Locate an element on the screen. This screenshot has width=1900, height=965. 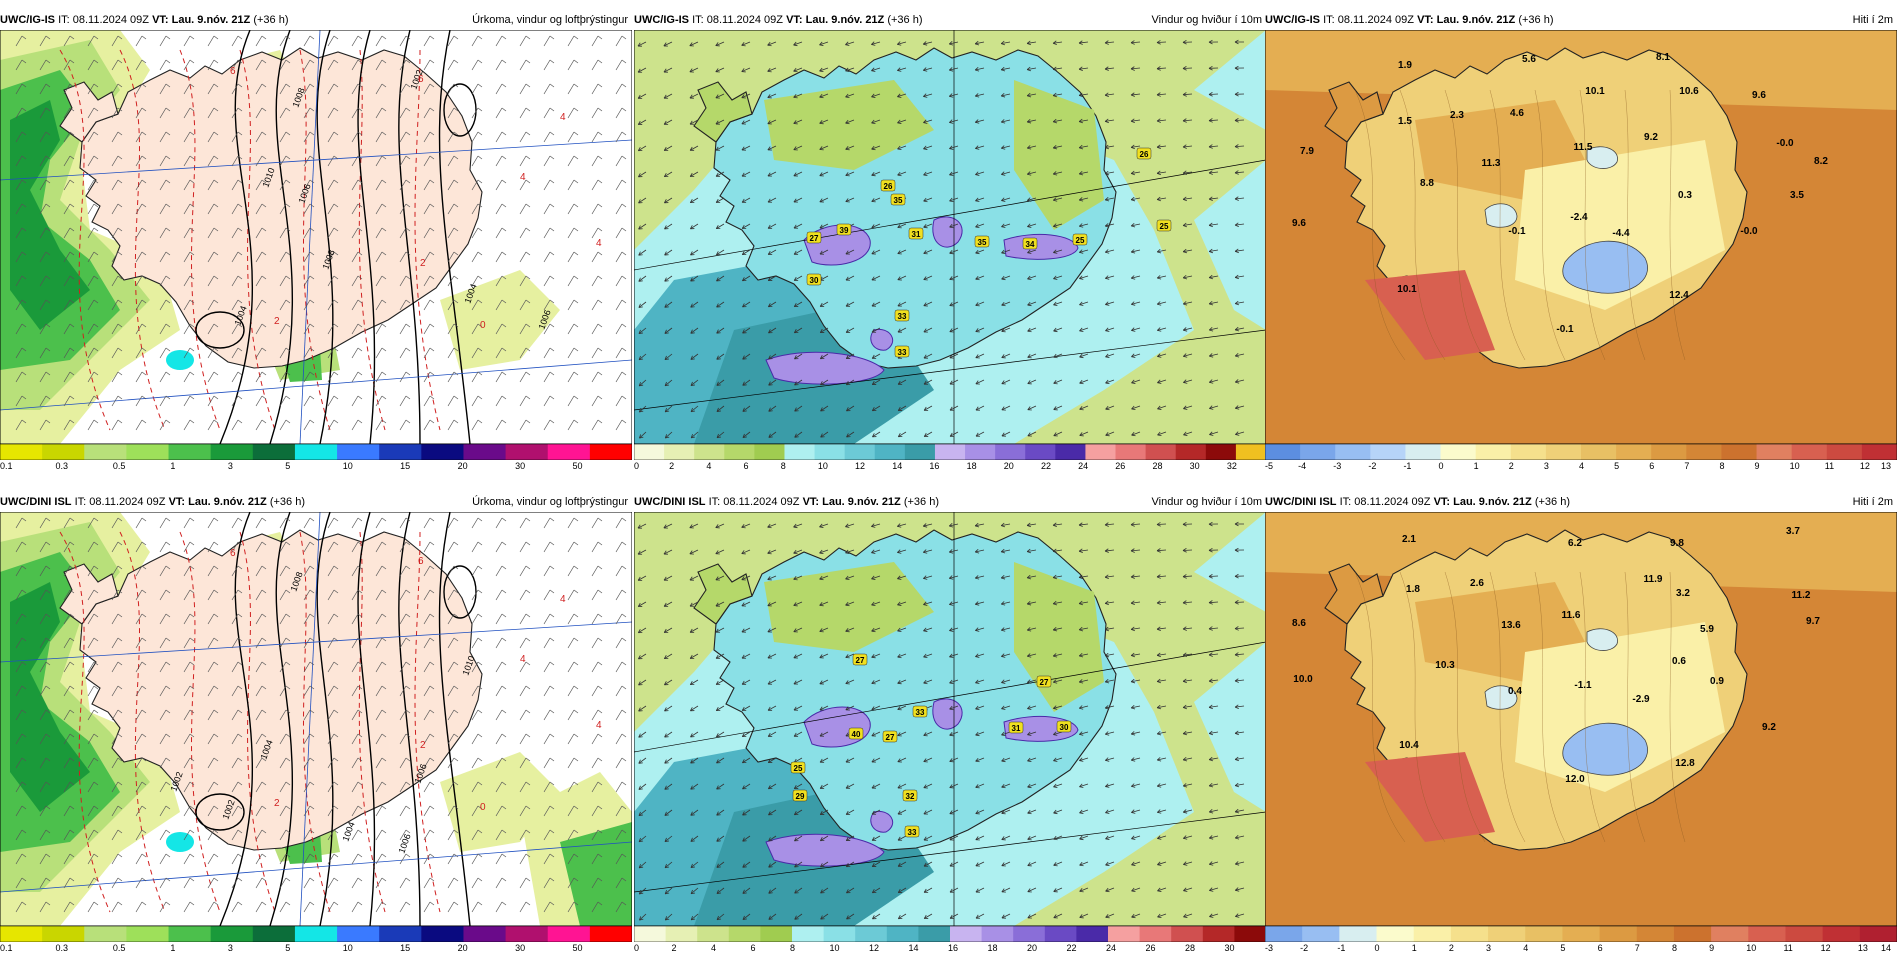
temp-value: 5.9 is located at coordinates (1707, 629).